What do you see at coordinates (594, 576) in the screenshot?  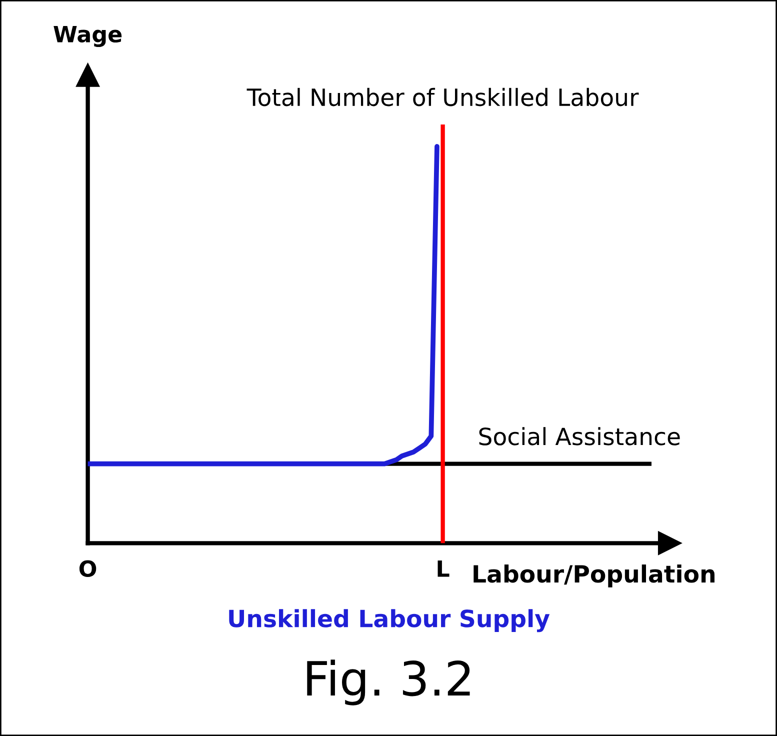 I see `x-axis-title: Labour/Population` at bounding box center [594, 576].